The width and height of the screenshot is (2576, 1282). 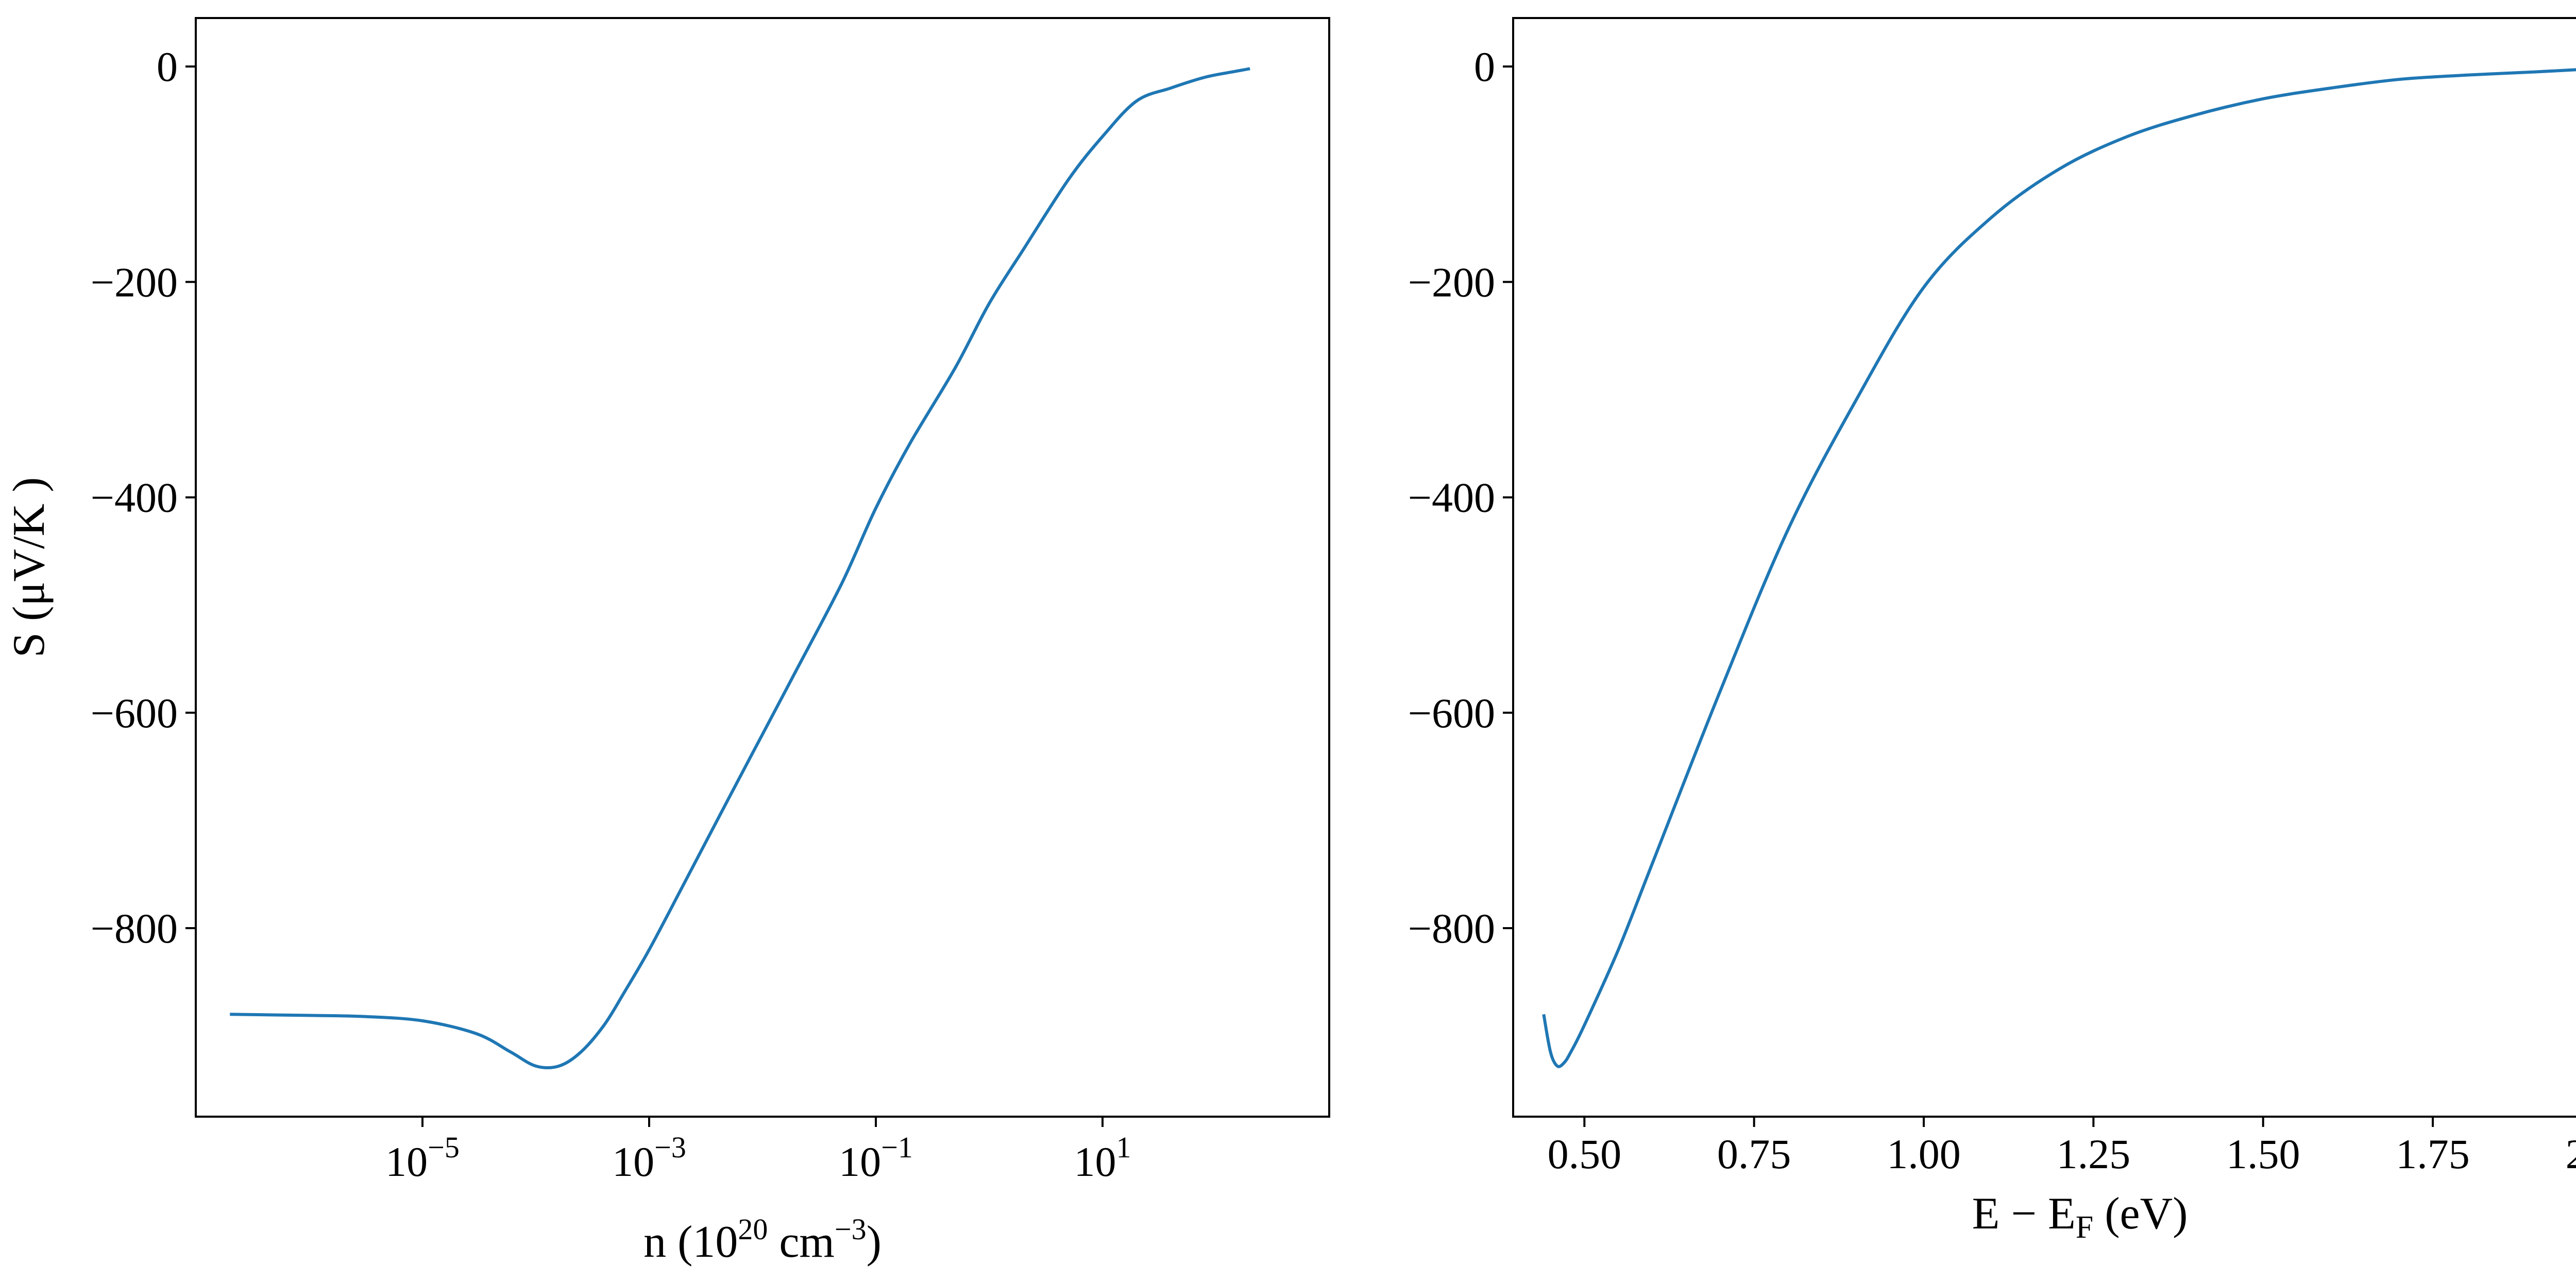 I want to click on x-tick-label: 10¹, so click(x=1102, y=1158).